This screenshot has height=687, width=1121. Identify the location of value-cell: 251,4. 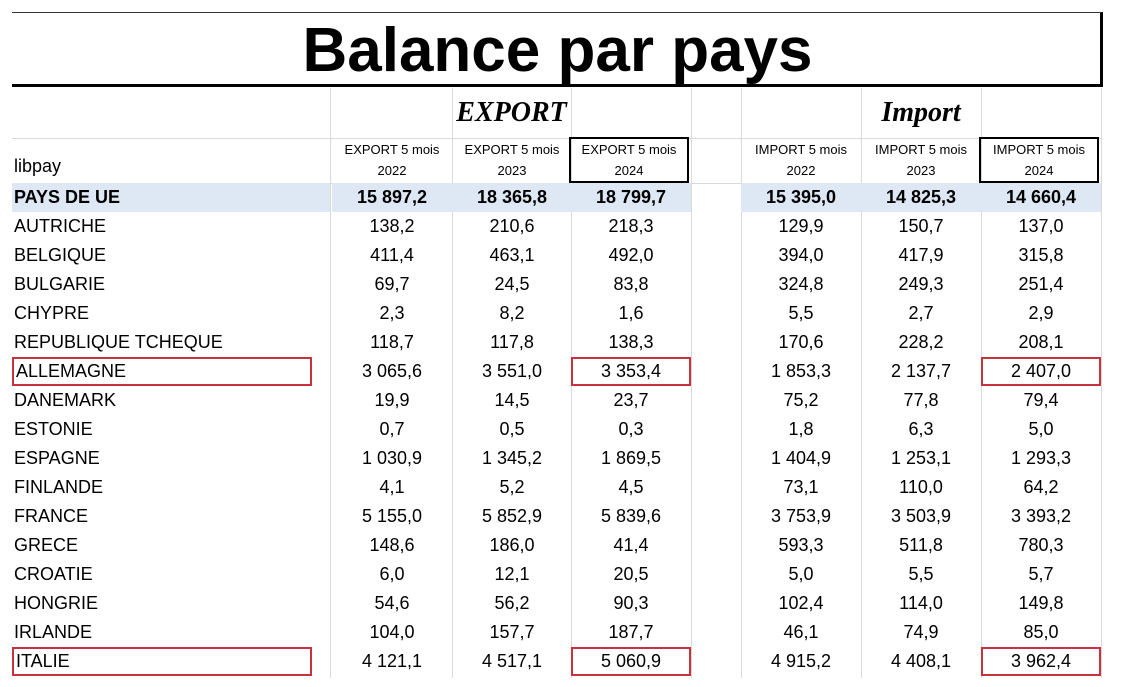
(1041, 284).